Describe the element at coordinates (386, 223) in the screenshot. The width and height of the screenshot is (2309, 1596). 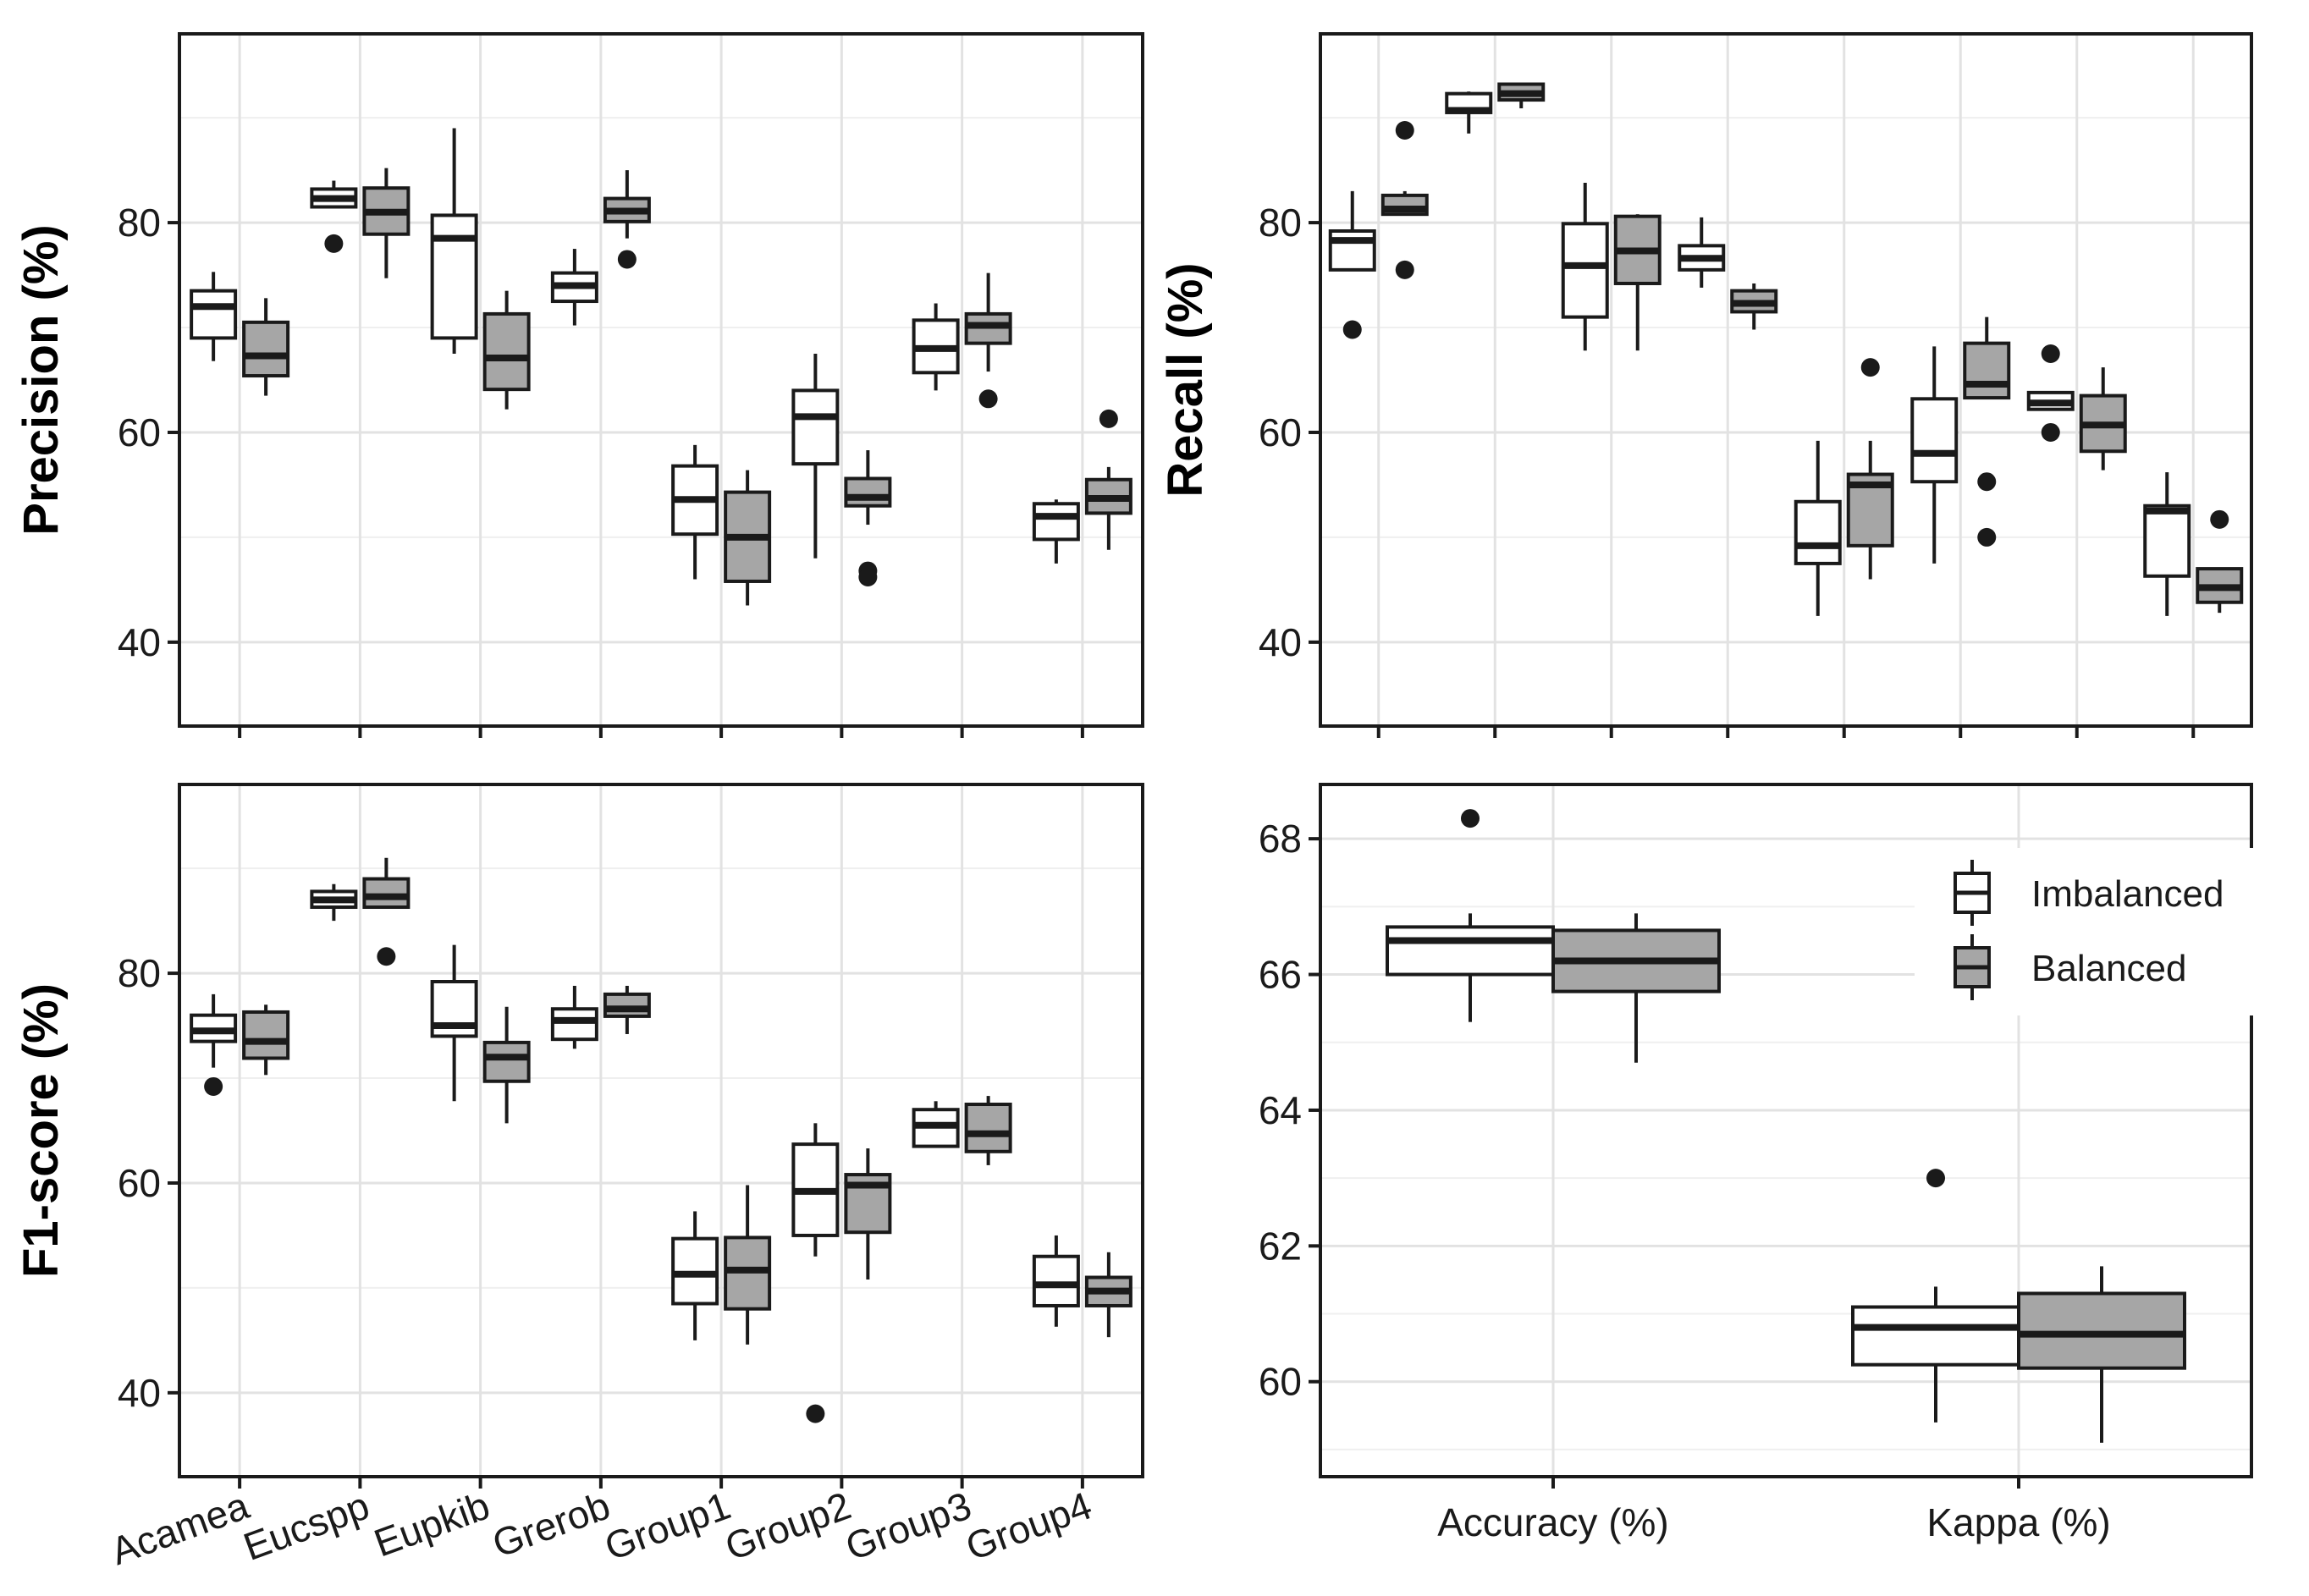
I see `box-balanced-eucspp` at that location.